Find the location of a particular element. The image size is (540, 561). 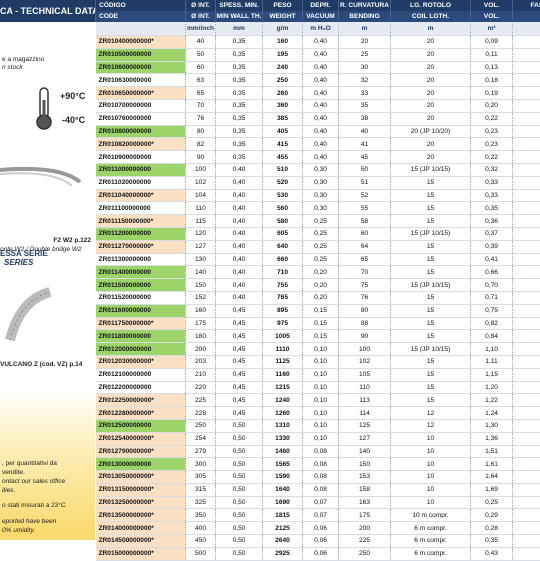

data-cell: 1,69 is located at coordinates (492, 489).